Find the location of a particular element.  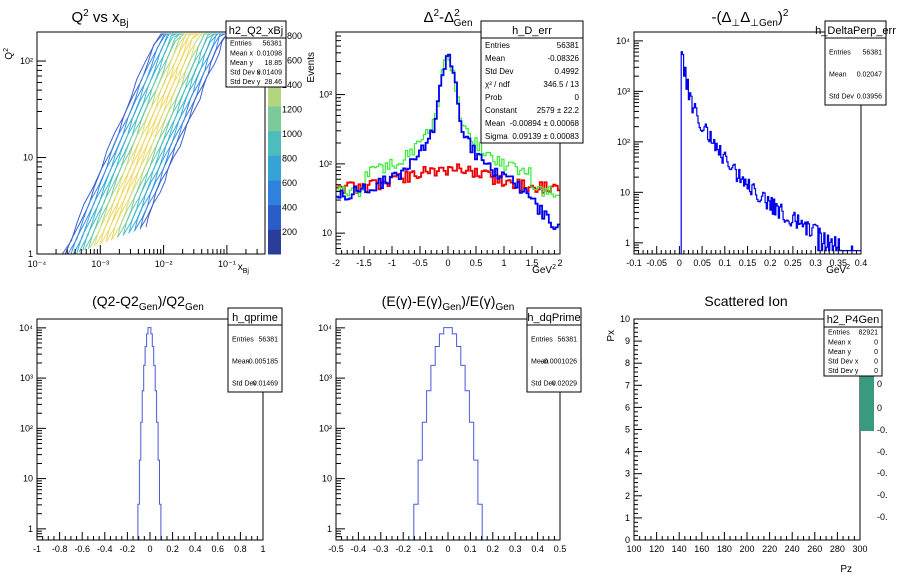

x-axis-label: Pz is located at coordinates (846, 569).